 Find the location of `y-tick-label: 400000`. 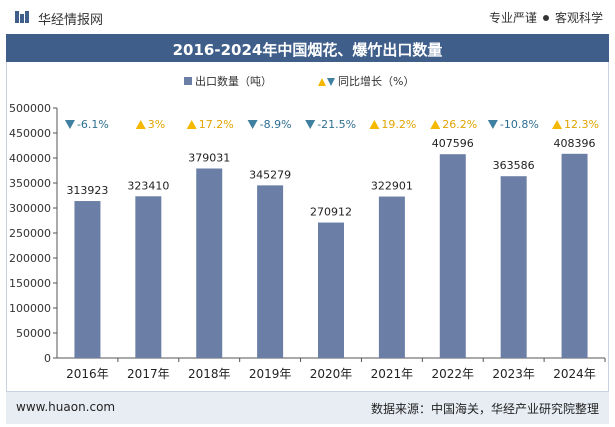

y-tick-label: 400000 is located at coordinates (30, 158).